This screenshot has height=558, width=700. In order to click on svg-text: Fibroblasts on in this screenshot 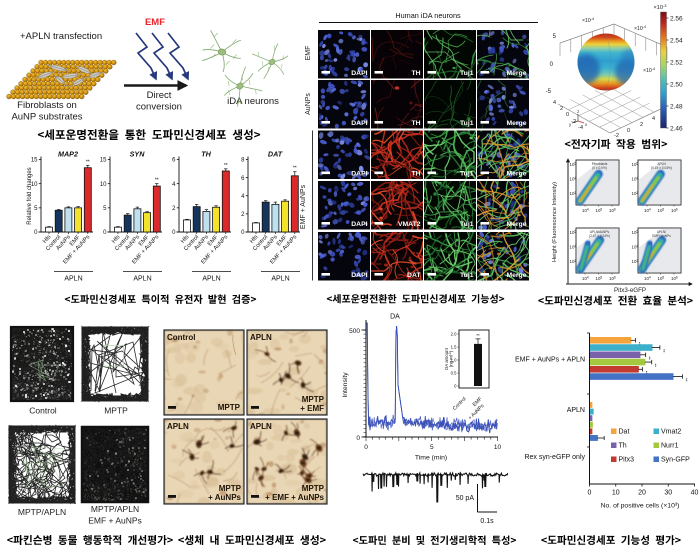, I will do `click(47, 105)`.